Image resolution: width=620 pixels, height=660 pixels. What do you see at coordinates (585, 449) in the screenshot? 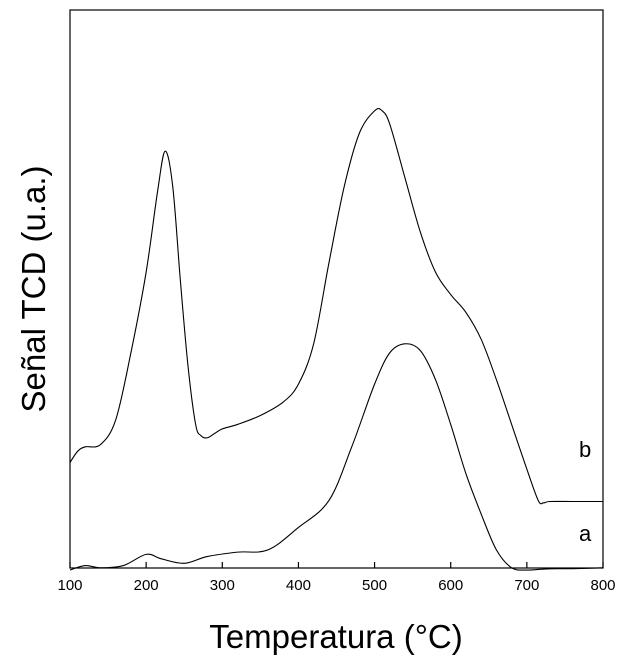
I see `series-label-b: b` at bounding box center [585, 449].